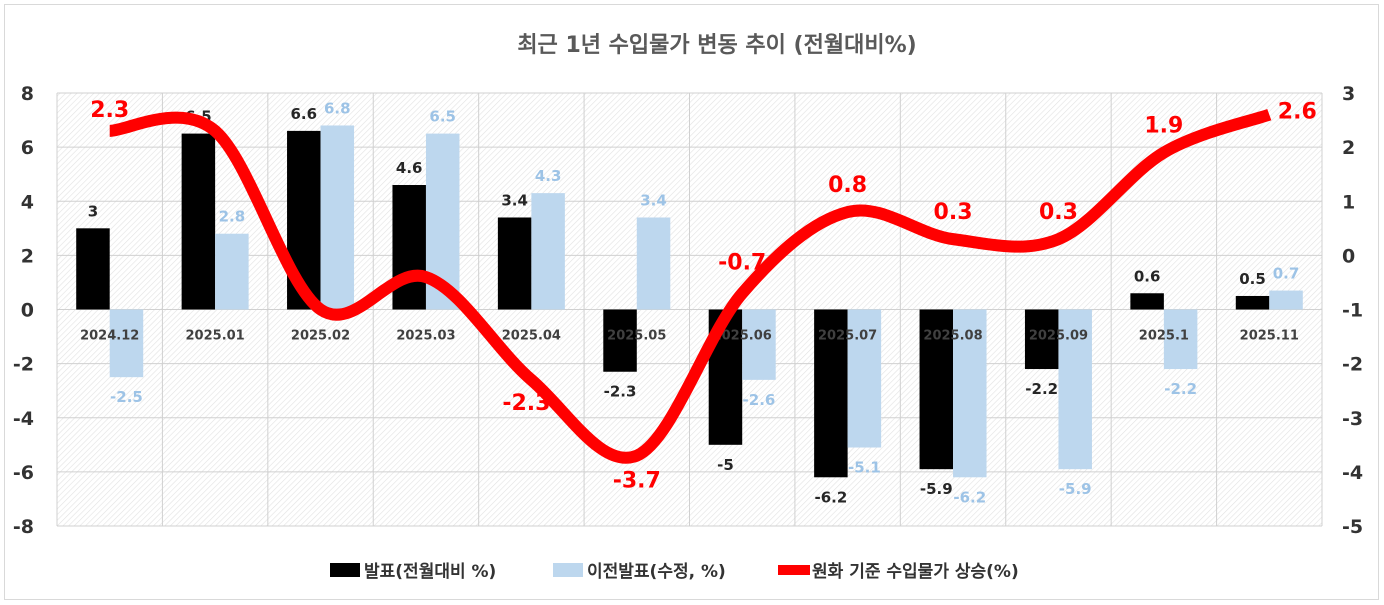 The height and width of the screenshot is (605, 1384). What do you see at coordinates (1348, 202) in the screenshot?
I see `y-right-tick-label: 1` at bounding box center [1348, 202].